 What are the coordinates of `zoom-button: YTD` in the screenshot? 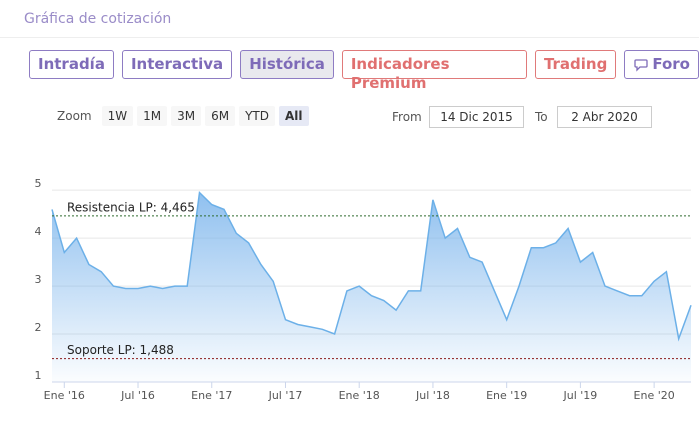 It's located at (257, 116).